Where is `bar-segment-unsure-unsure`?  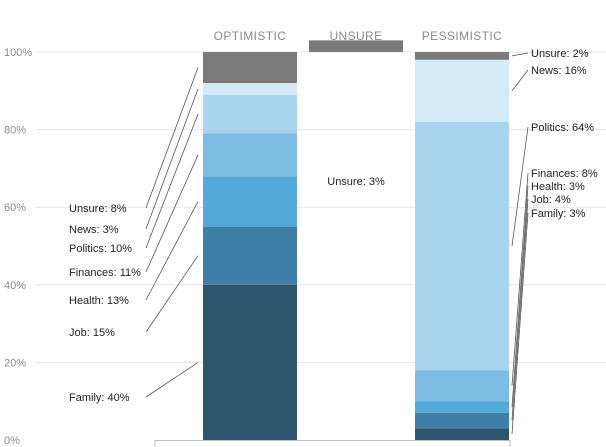 bar-segment-unsure-unsure is located at coordinates (356, 46).